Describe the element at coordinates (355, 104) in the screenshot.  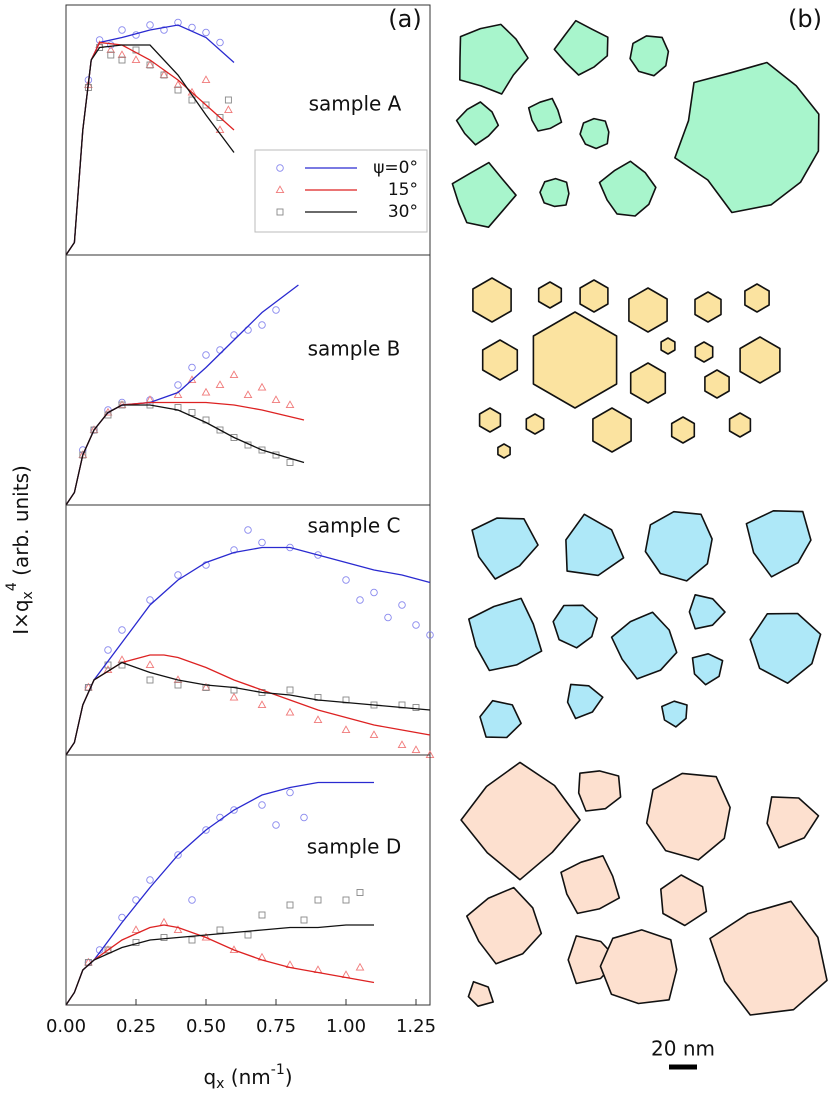
I see `sample-label: sample A` at that location.